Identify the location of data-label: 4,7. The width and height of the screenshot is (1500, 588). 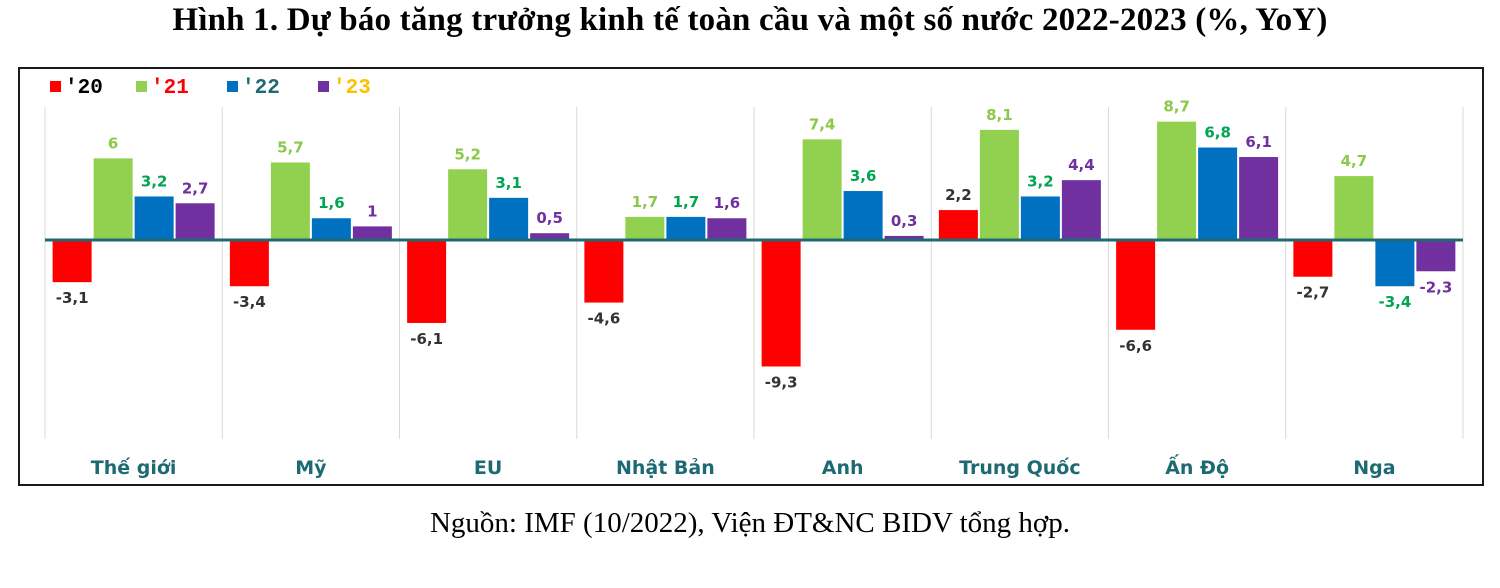
(1354, 161).